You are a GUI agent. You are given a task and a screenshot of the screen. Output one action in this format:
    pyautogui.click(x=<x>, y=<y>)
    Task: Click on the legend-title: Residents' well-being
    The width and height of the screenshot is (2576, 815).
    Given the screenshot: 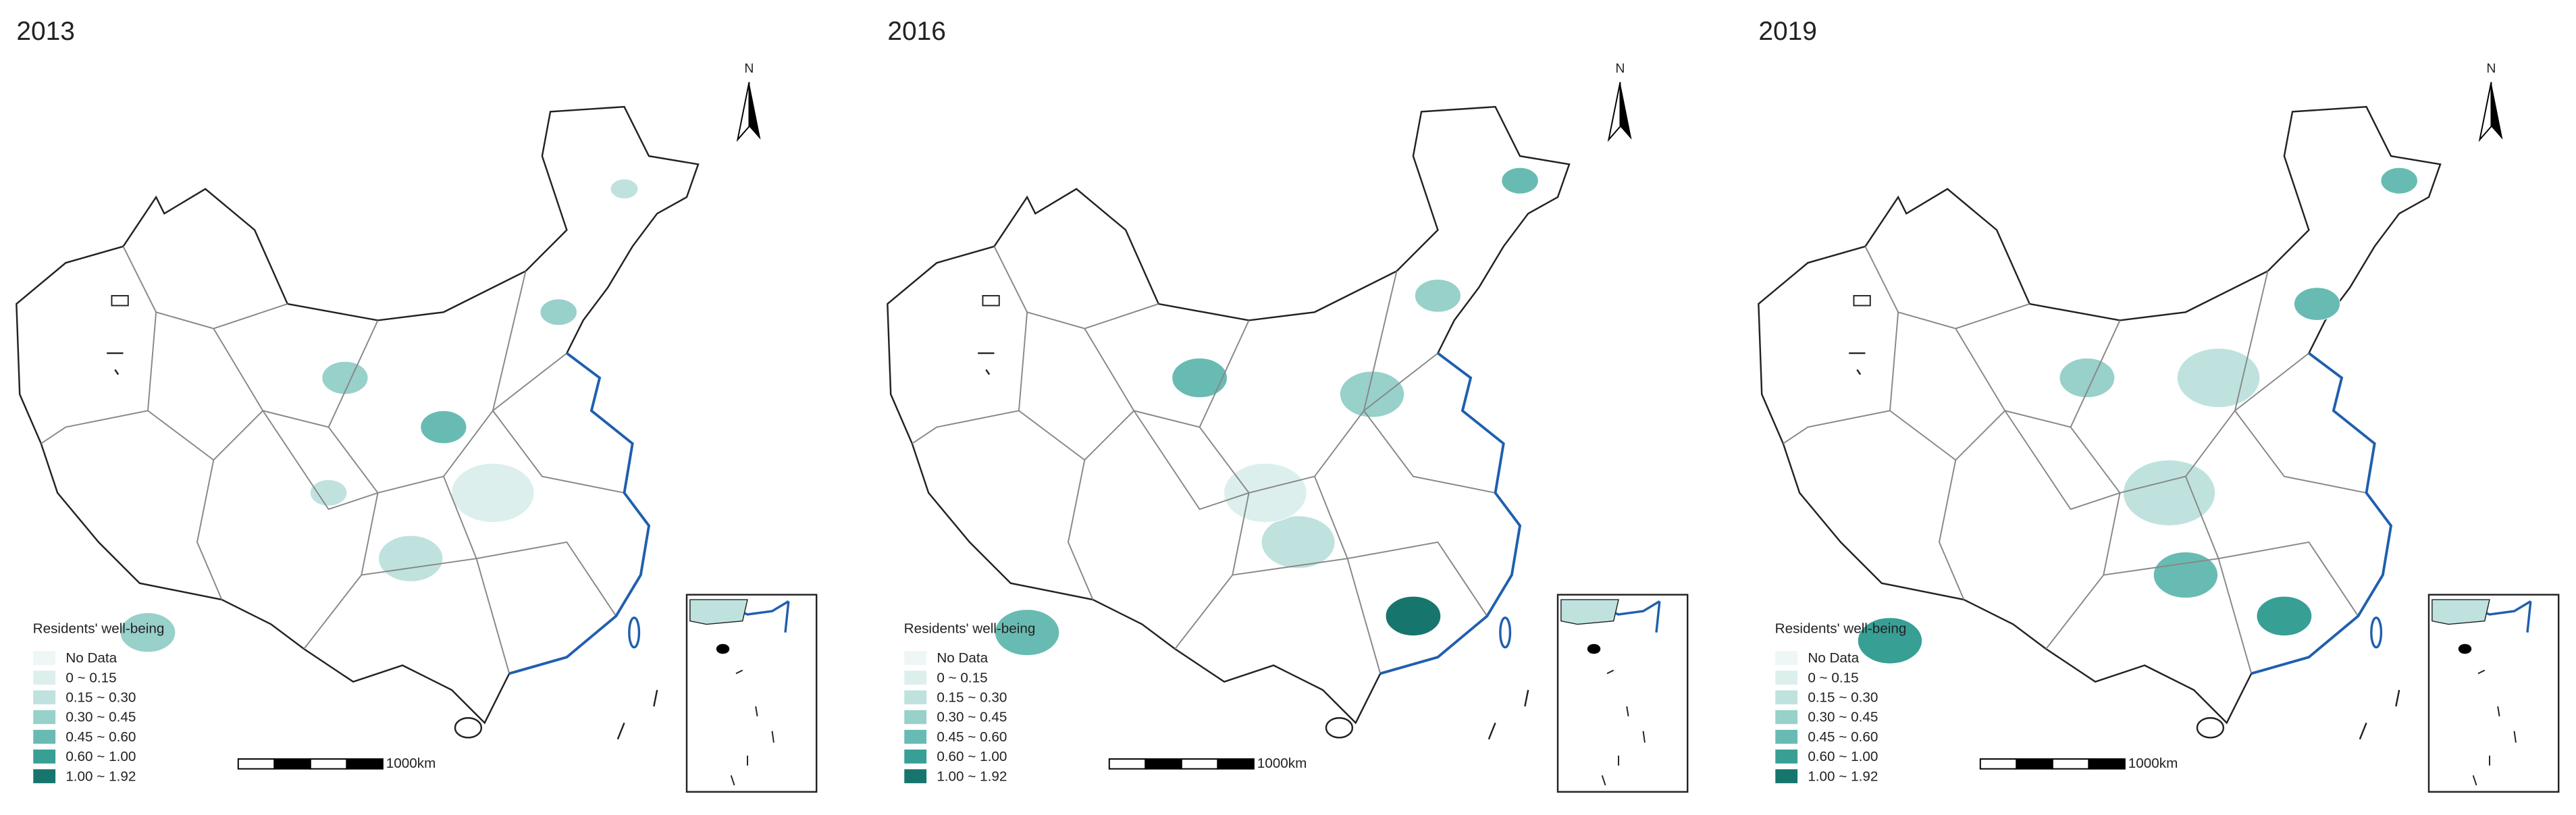 What is the action you would take?
    pyautogui.click(x=99, y=629)
    